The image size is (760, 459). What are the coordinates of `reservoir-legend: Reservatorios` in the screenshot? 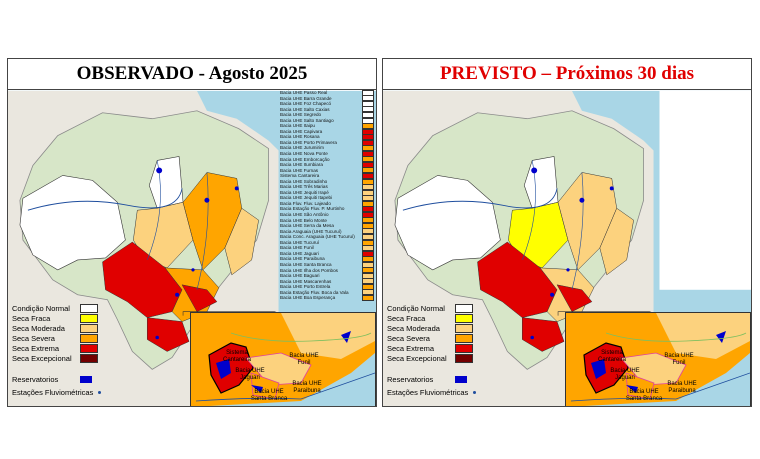 It's located at (52, 379).